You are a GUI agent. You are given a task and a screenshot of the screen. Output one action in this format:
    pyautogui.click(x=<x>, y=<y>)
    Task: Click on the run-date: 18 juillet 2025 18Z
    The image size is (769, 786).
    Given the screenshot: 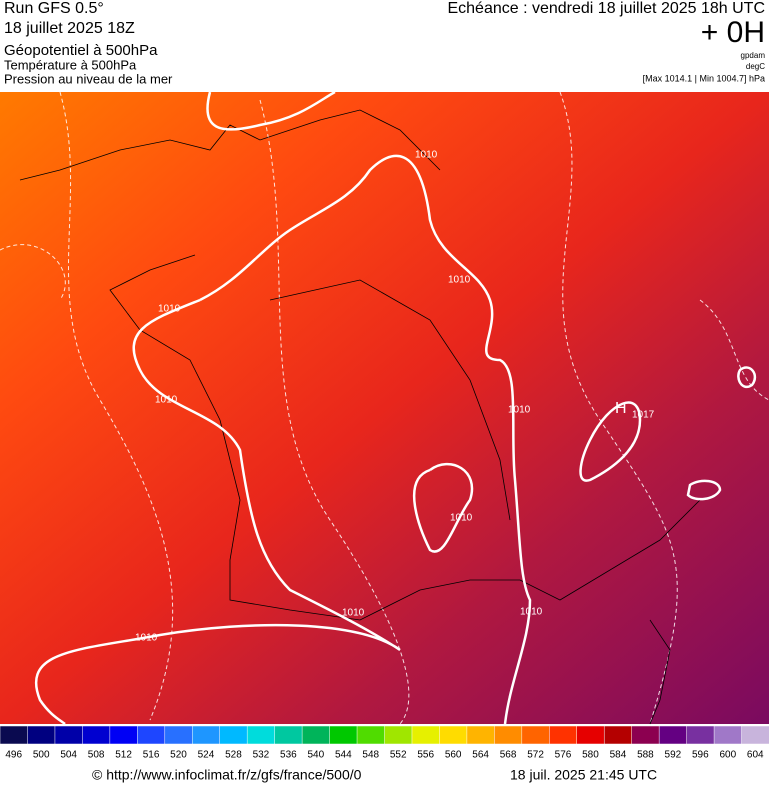 What is the action you would take?
    pyautogui.click(x=69, y=28)
    